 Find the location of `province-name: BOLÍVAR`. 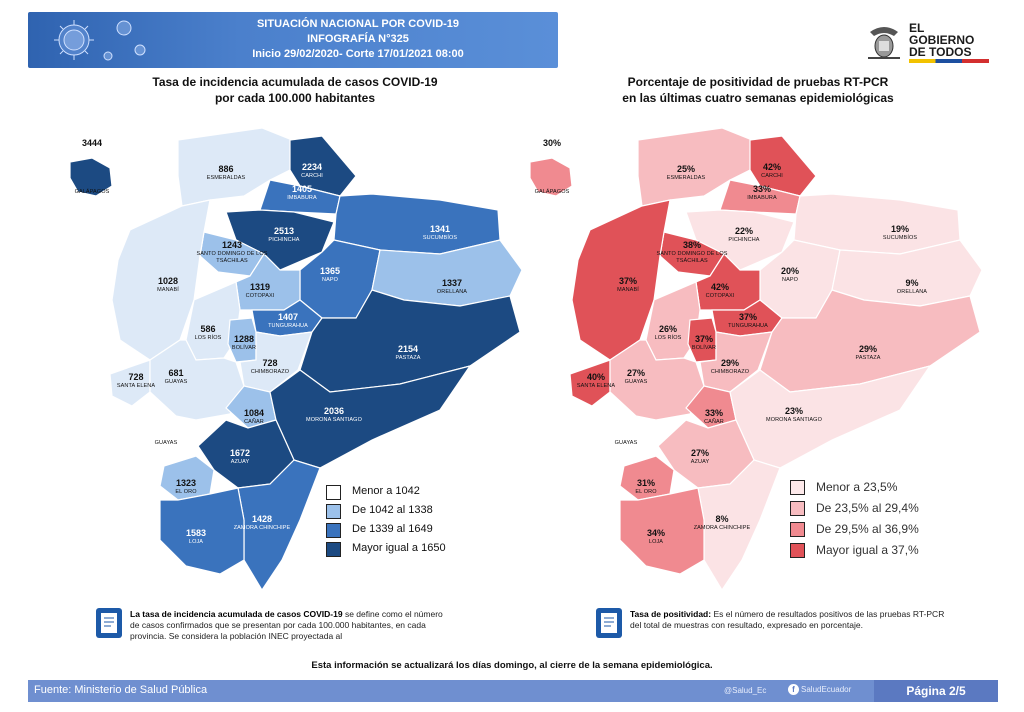

province-name: BOLÍVAR is located at coordinates (244, 348).